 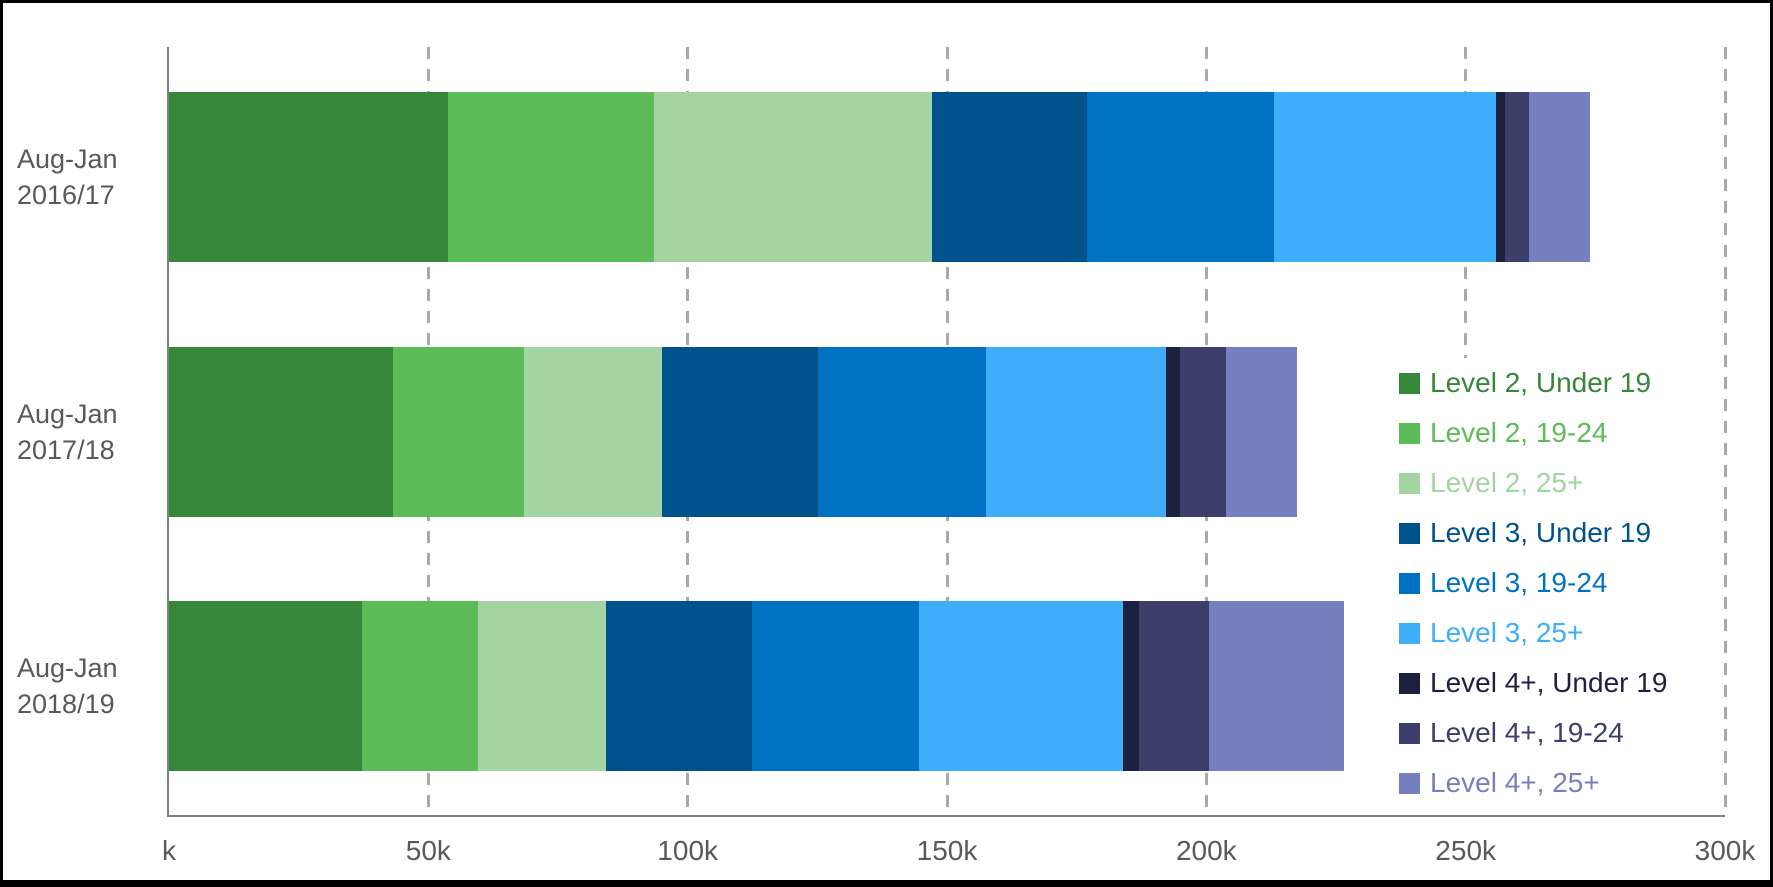 I want to click on legend-label: Level 2, Under 19, so click(x=1541, y=382).